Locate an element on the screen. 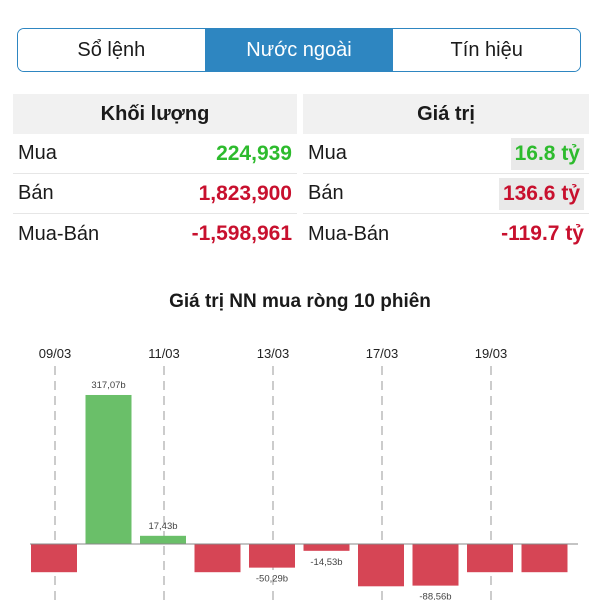 Image resolution: width=600 pixels, height=600 pixels. value-net-value: -119.7 tỷ is located at coordinates (542, 233).